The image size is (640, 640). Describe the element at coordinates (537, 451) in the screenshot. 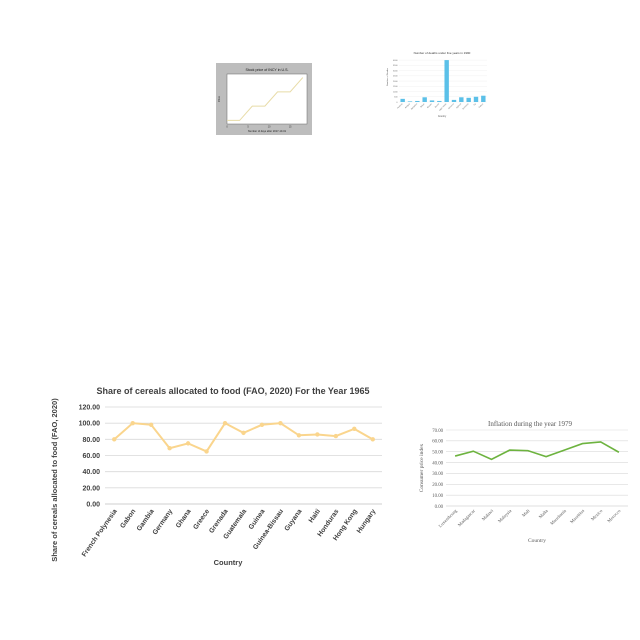

I see `inflation-line` at that location.